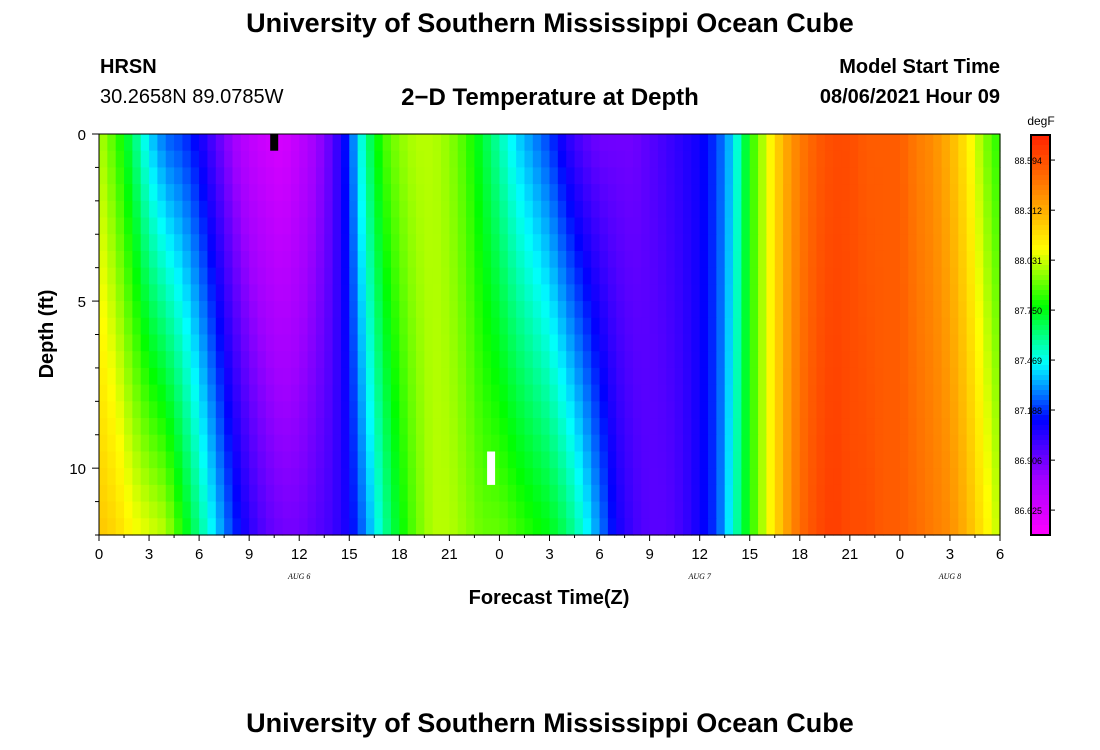 This screenshot has width=1100, height=750. I want to click on colorbar-units: degF, so click(1040, 121).